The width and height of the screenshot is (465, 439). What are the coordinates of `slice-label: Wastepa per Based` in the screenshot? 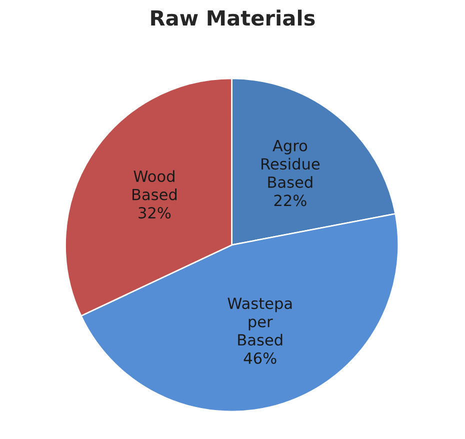 It's located at (260, 322).